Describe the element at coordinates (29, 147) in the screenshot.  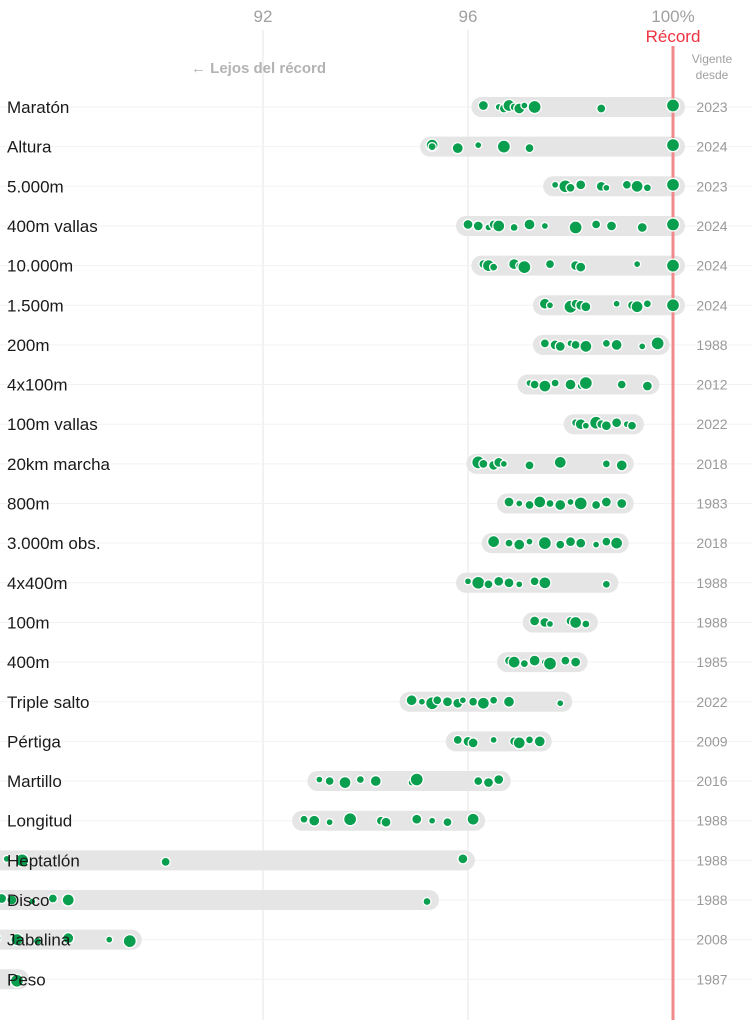
I see `event-label: Altura` at that location.